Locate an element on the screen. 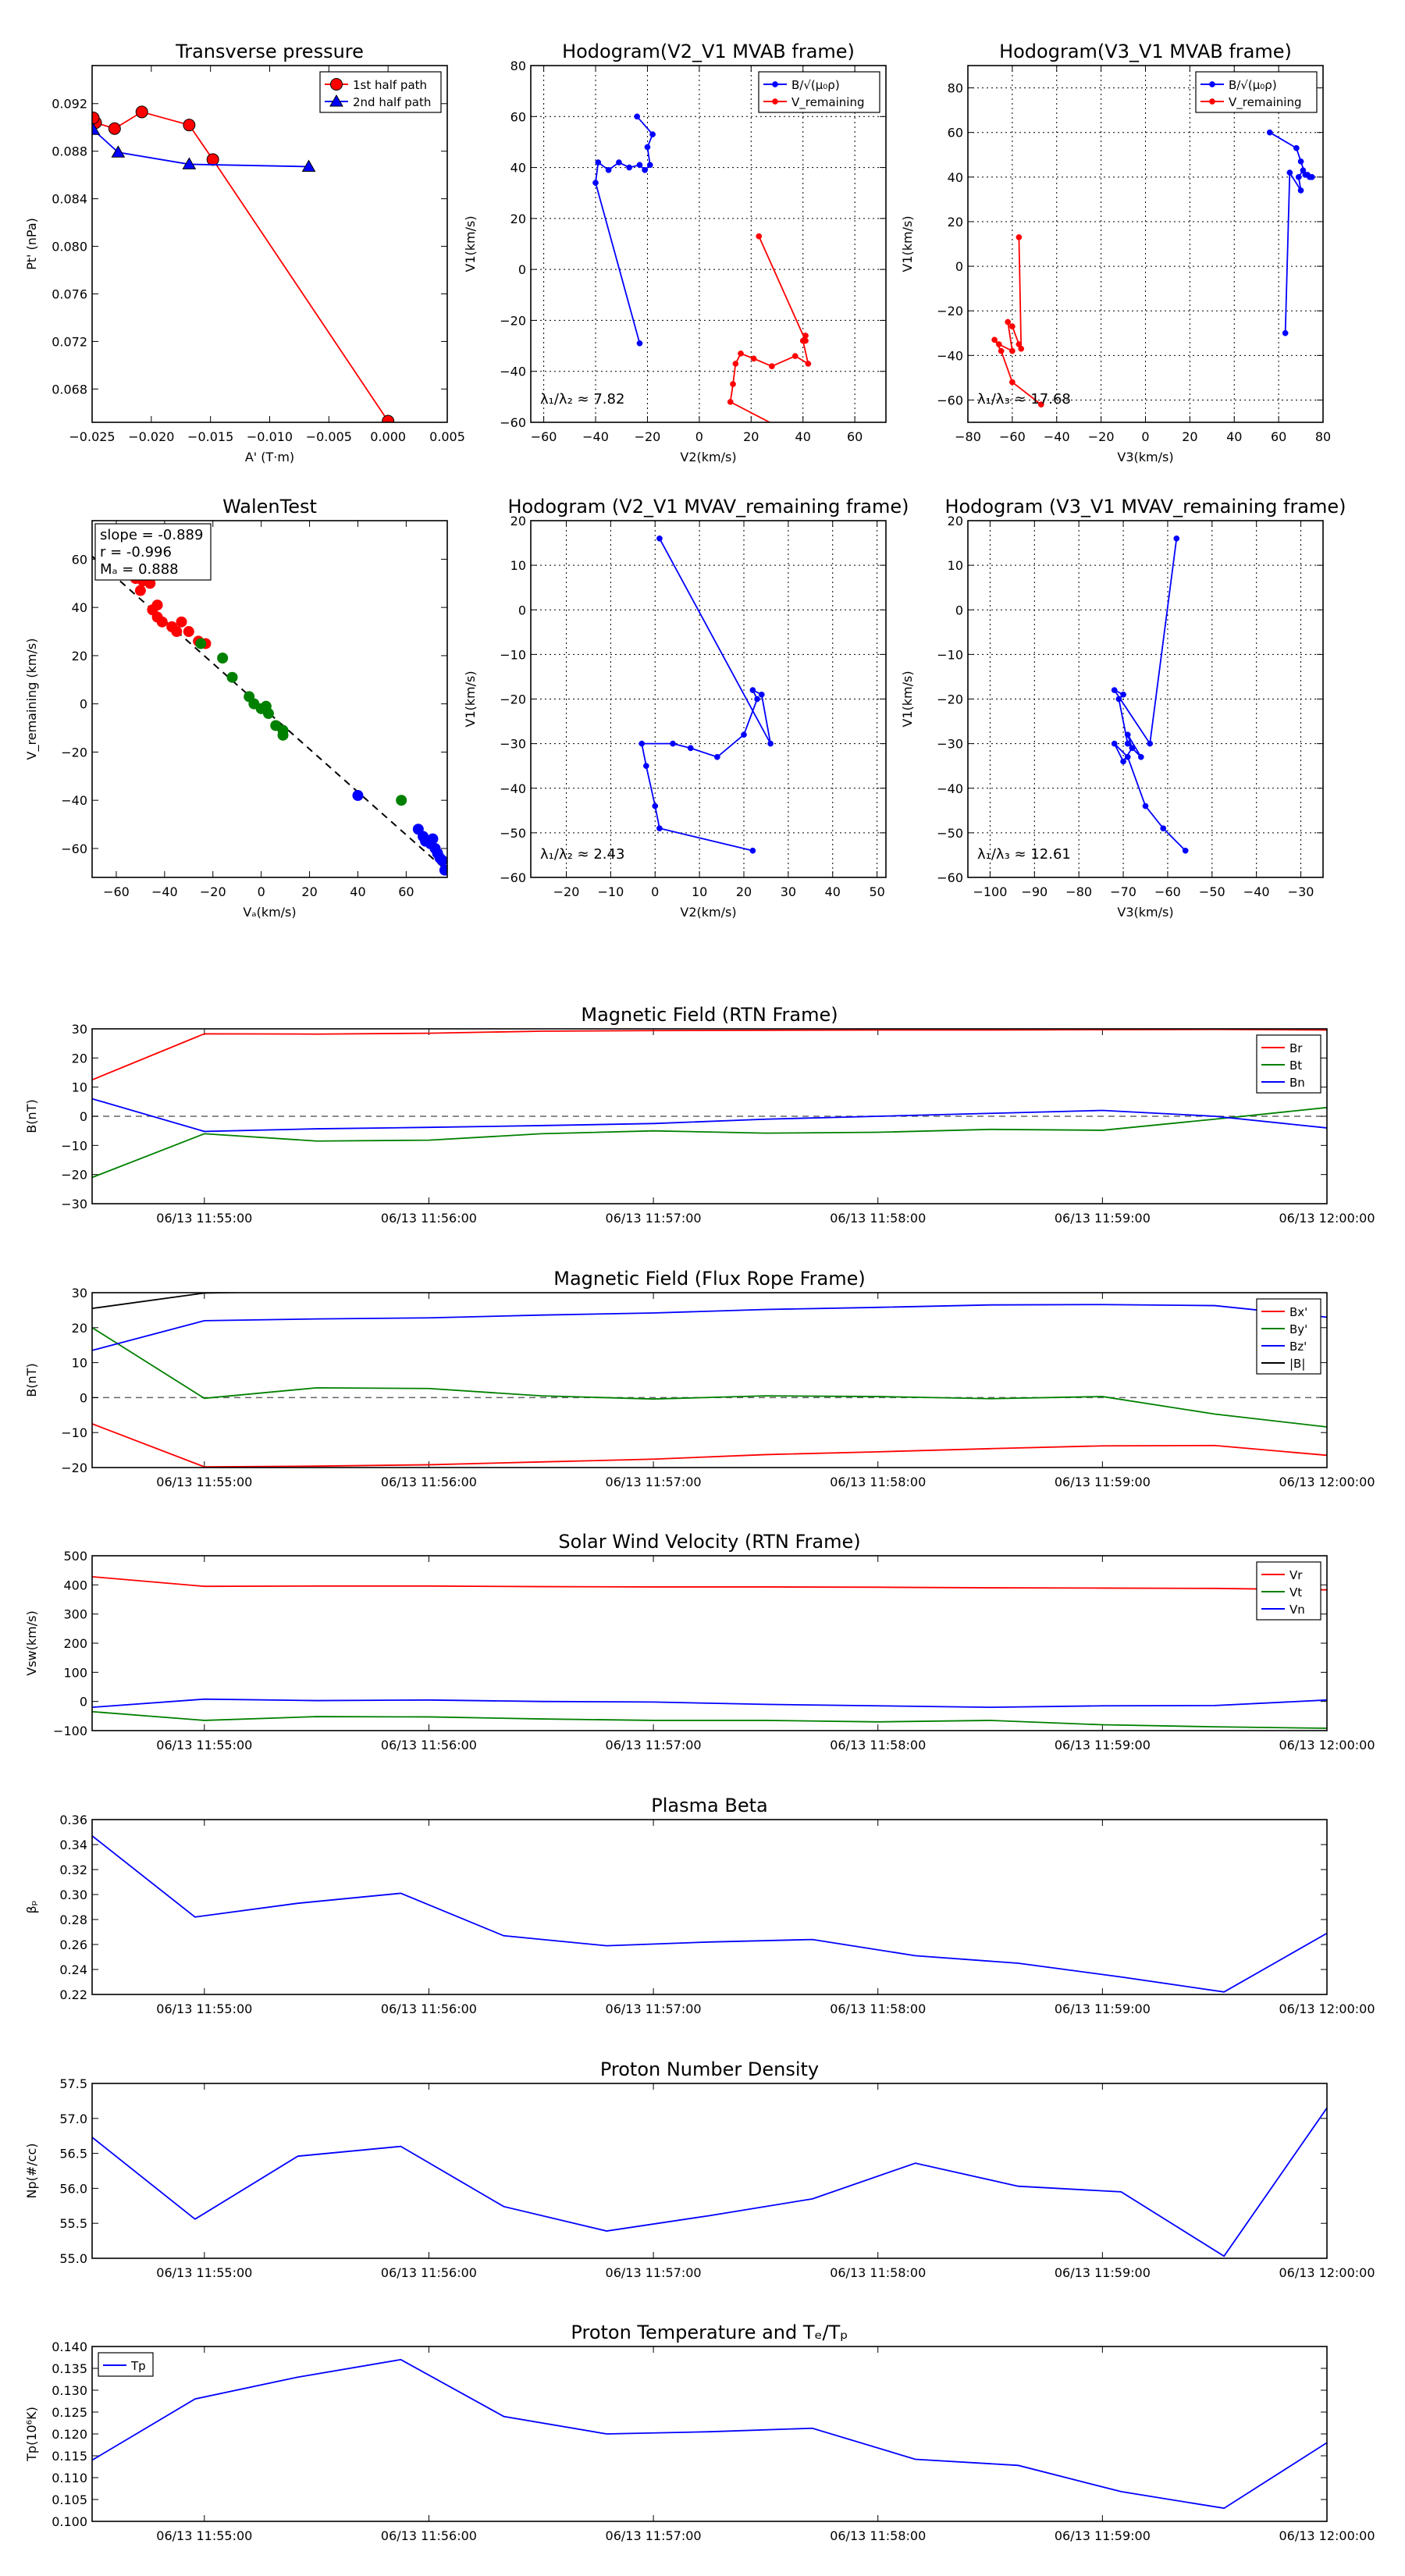 The image size is (1405, 2576). y-axis-label: Pt' (nPa) is located at coordinates (32, 244).